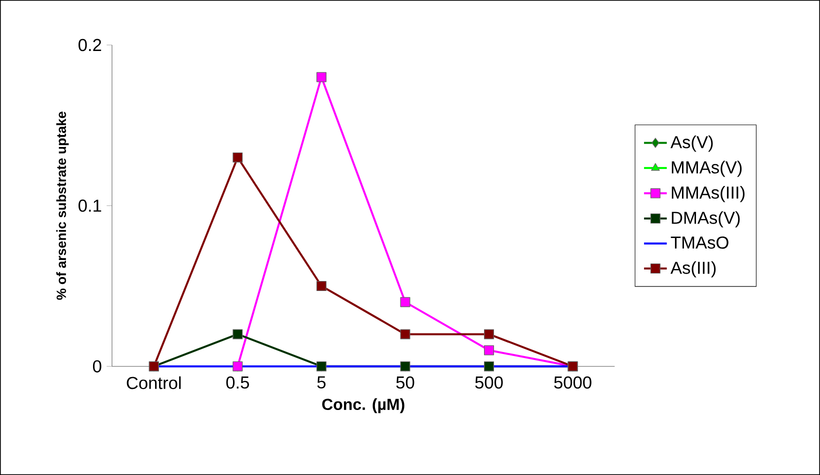 This screenshot has width=820, height=475. I want to click on legend-label: MMAs(V), so click(707, 168).